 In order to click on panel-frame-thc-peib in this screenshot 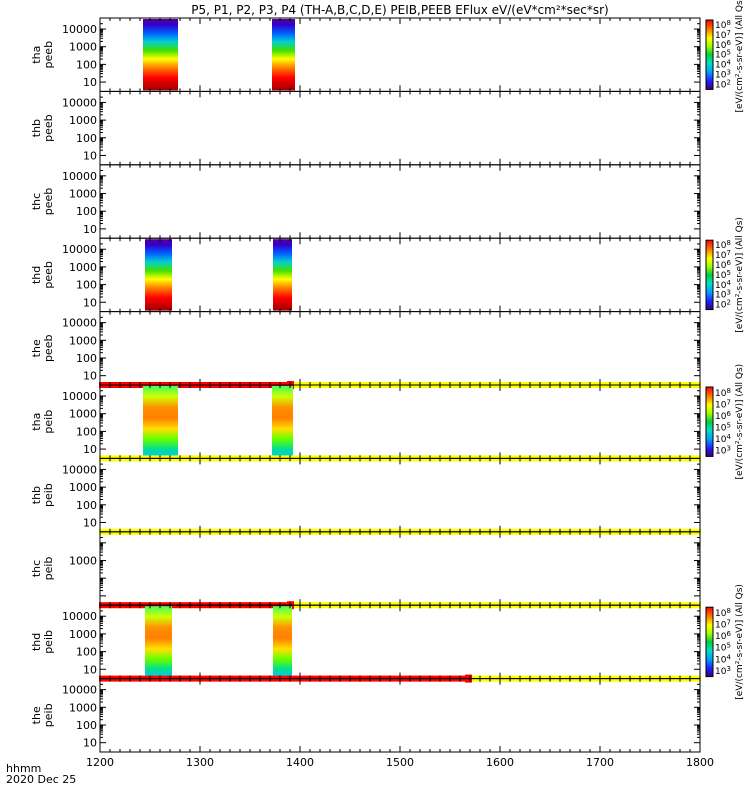, I will do `click(400, 568)`.